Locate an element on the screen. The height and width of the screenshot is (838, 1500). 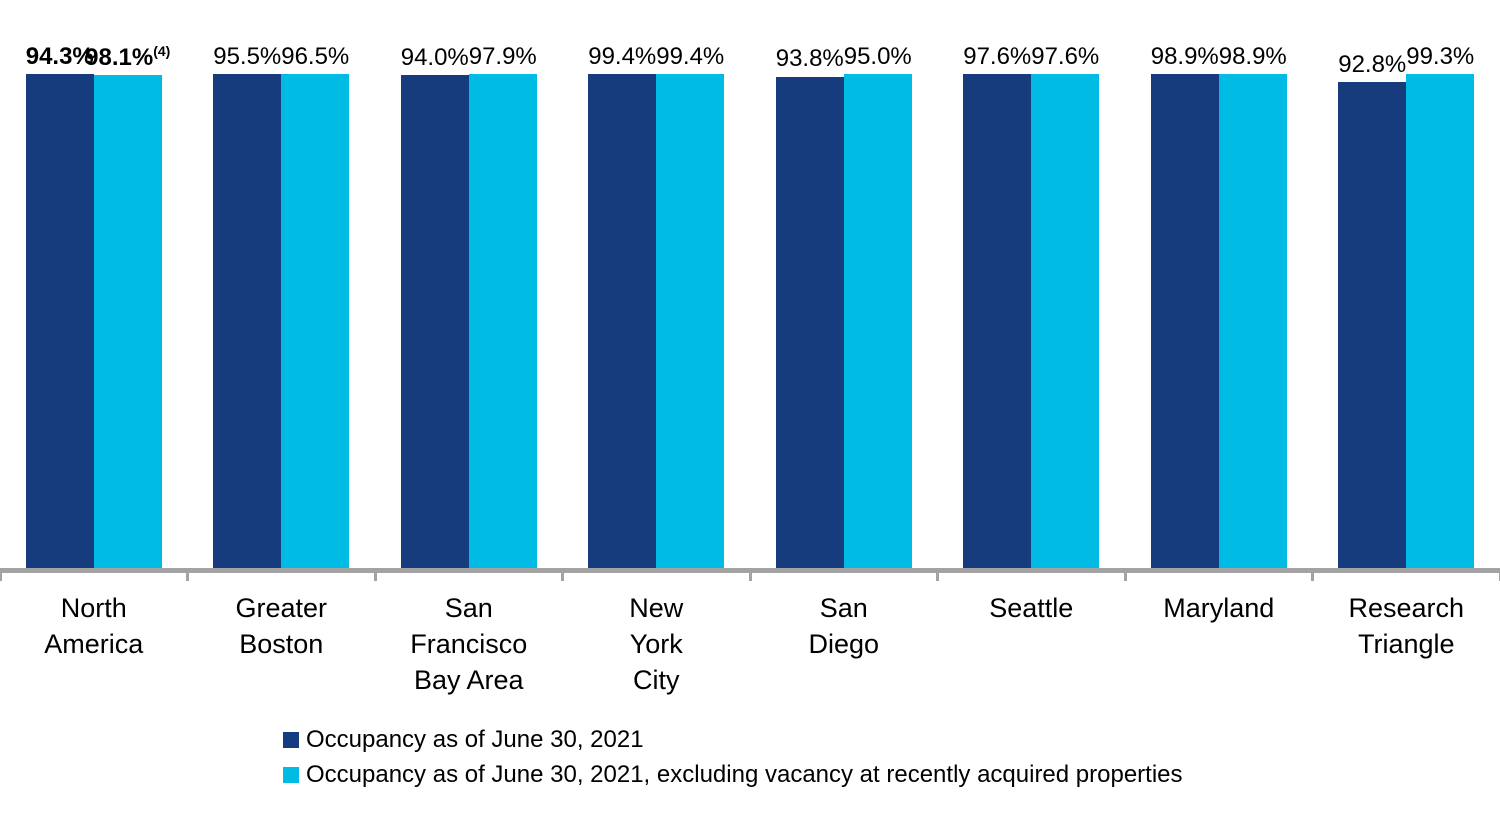
bar-group: 95.5%96.5% is located at coordinates (282, 306).